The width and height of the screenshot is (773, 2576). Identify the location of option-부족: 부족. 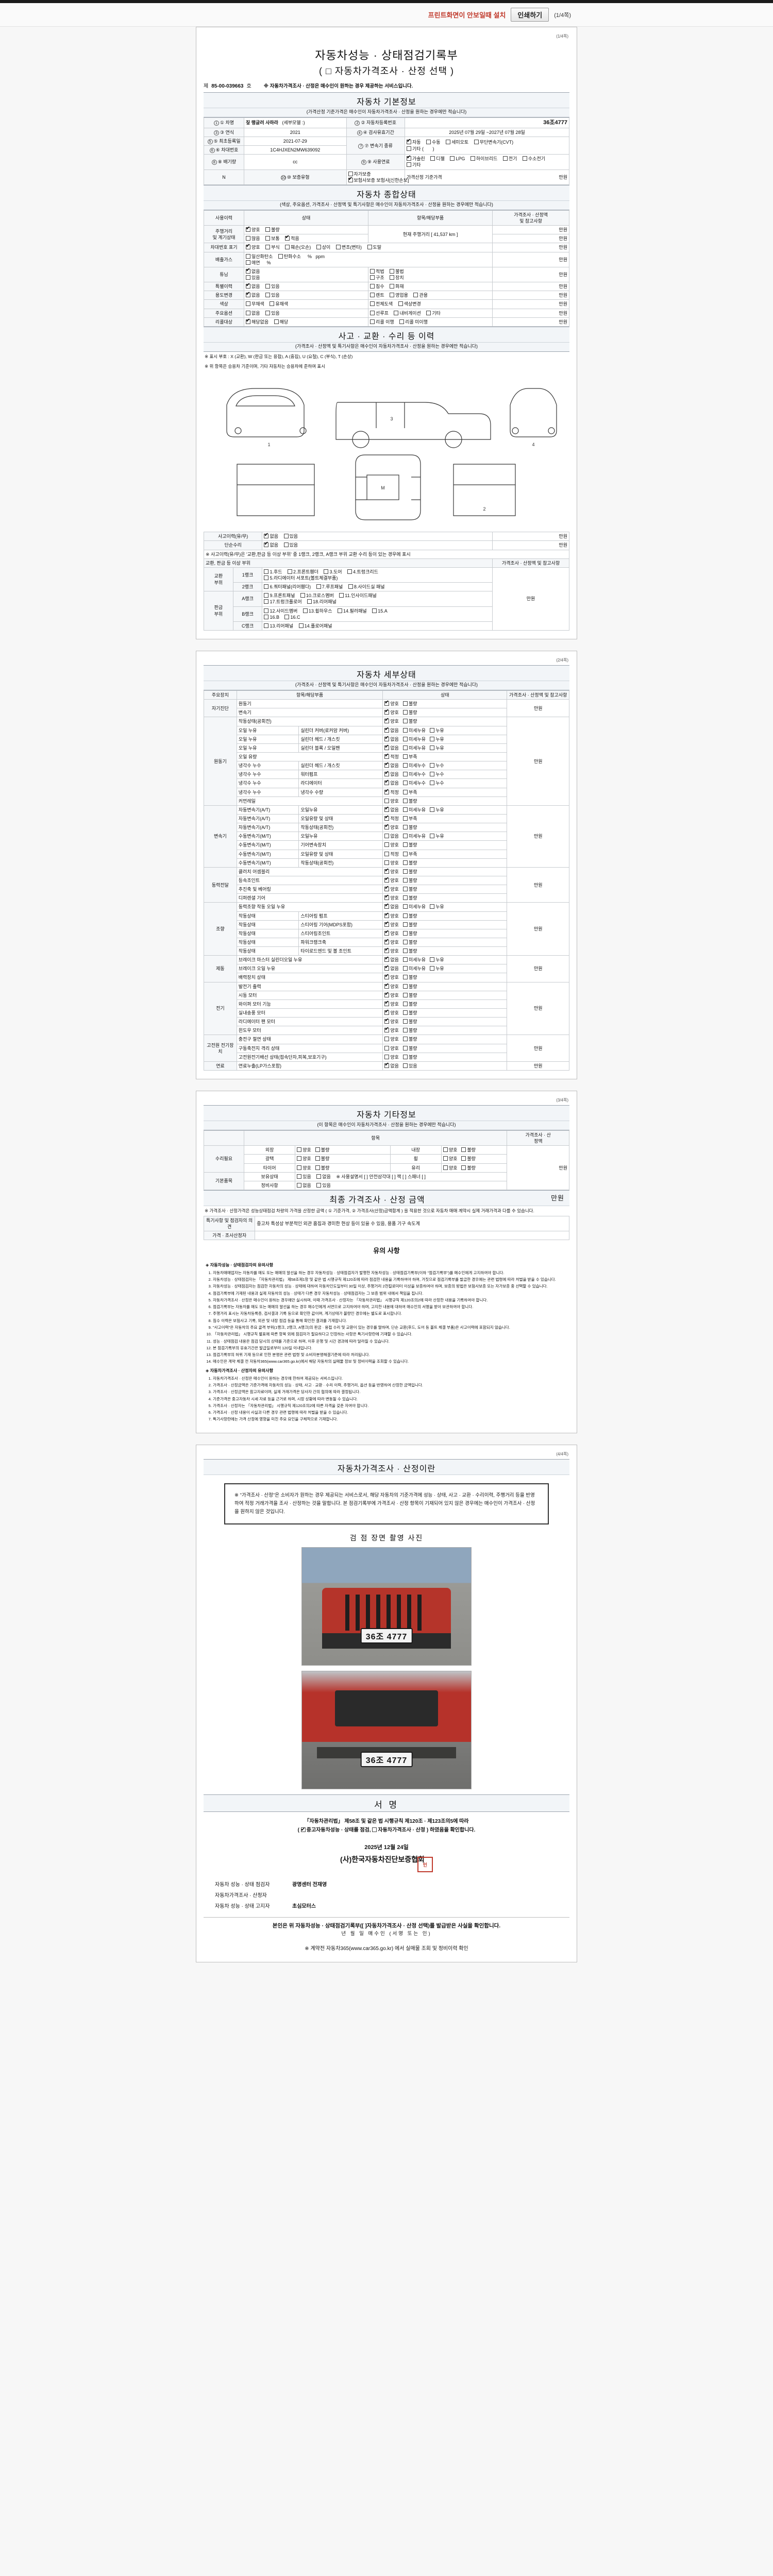
(409, 792).